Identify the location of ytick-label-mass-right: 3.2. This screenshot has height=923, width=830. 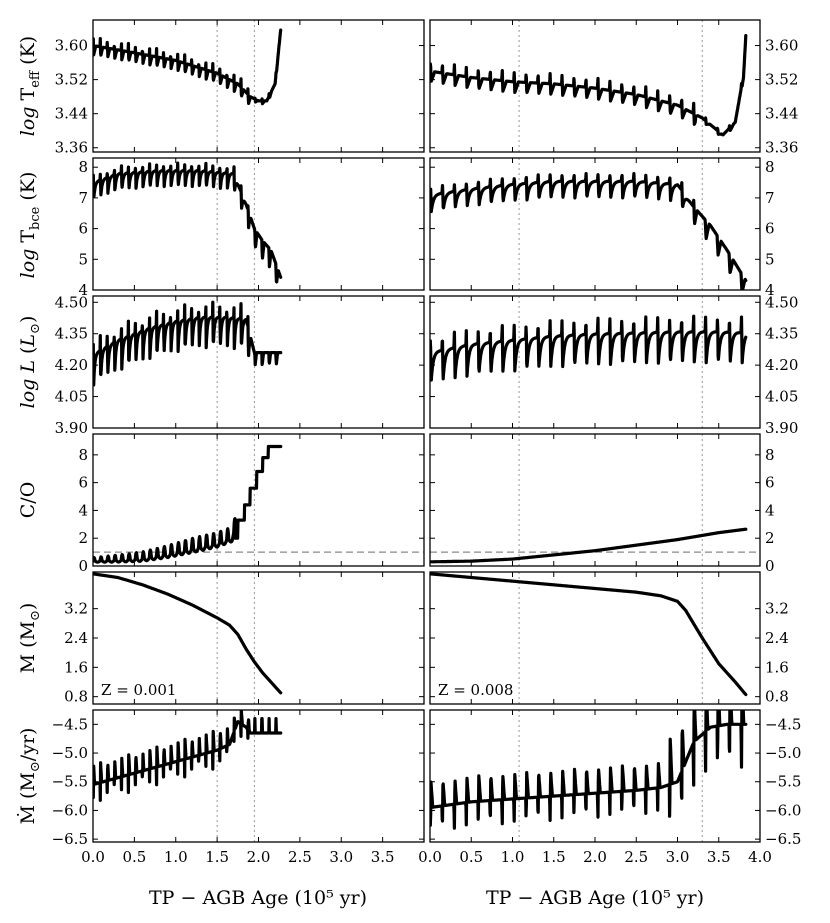
(777, 609).